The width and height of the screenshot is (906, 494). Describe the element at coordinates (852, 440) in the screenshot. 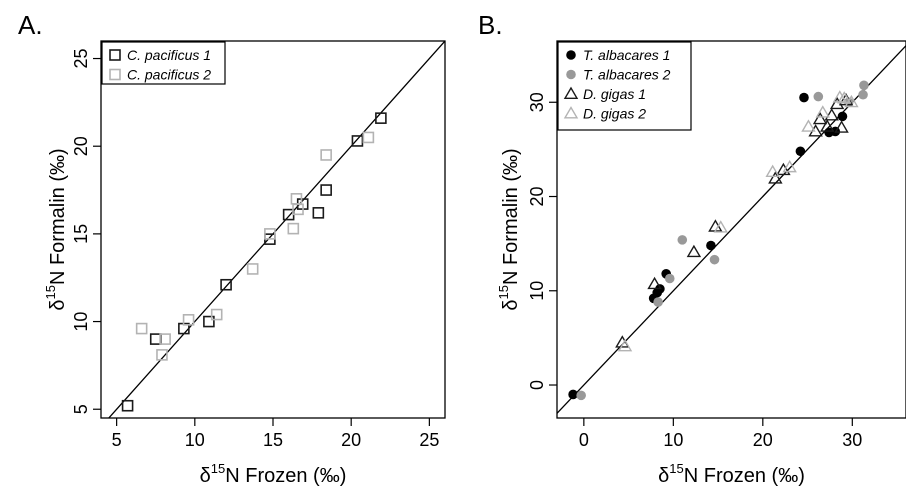

I see `x-tick-label: 30` at that location.